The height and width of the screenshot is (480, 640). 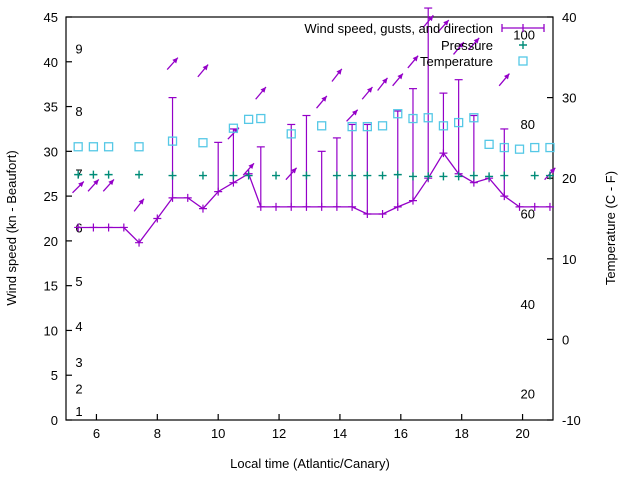 I want to click on y2-tick-label: 30, so click(x=569, y=98).